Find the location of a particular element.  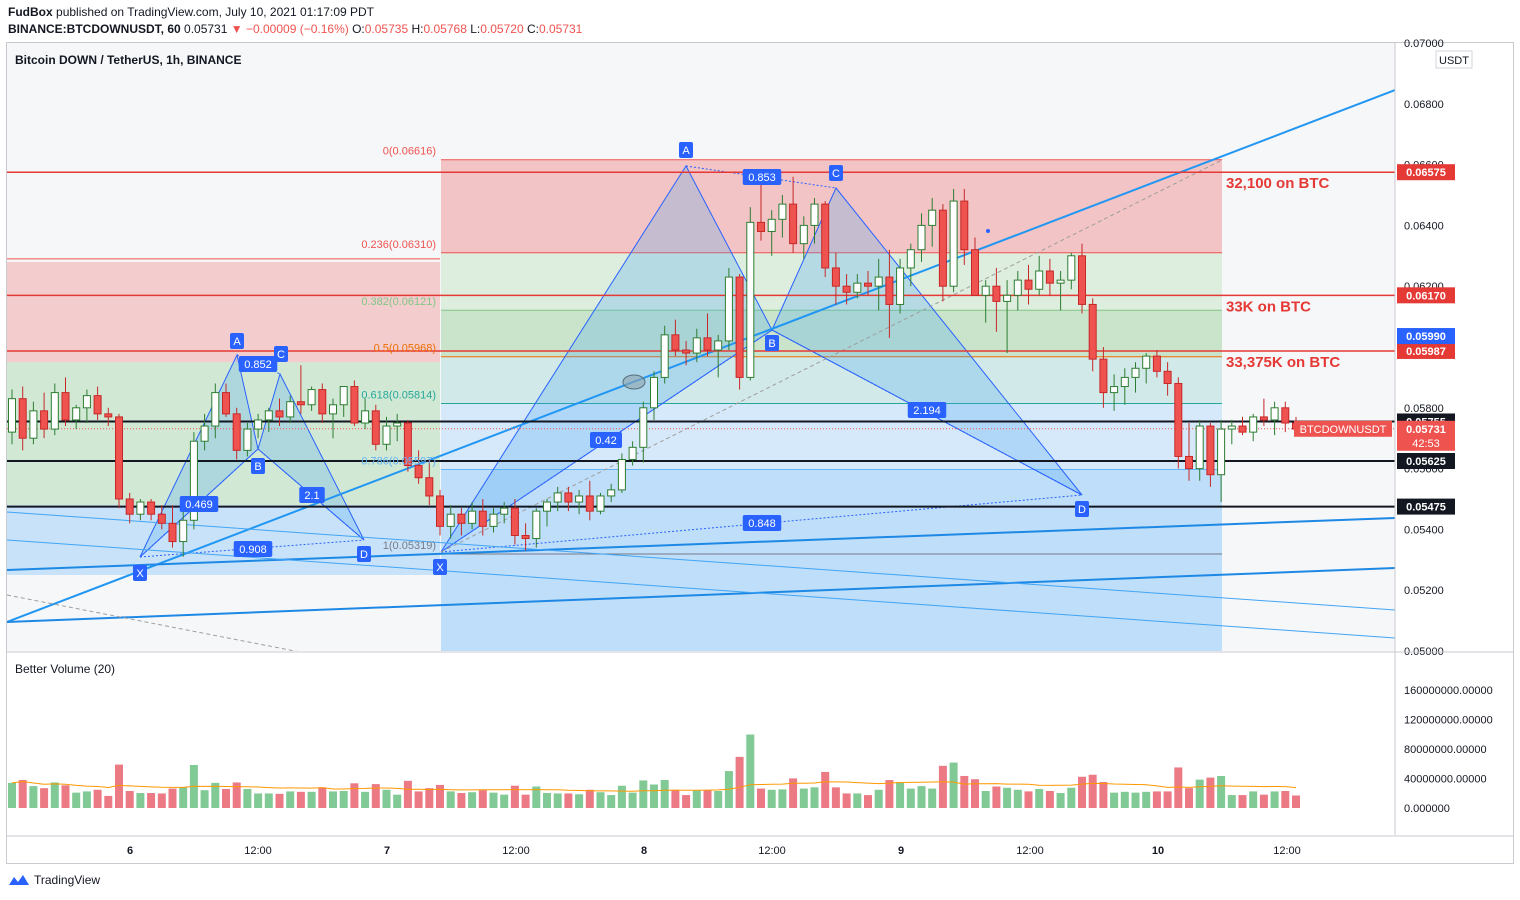

time-axis-label: 6 is located at coordinates (130, 851).